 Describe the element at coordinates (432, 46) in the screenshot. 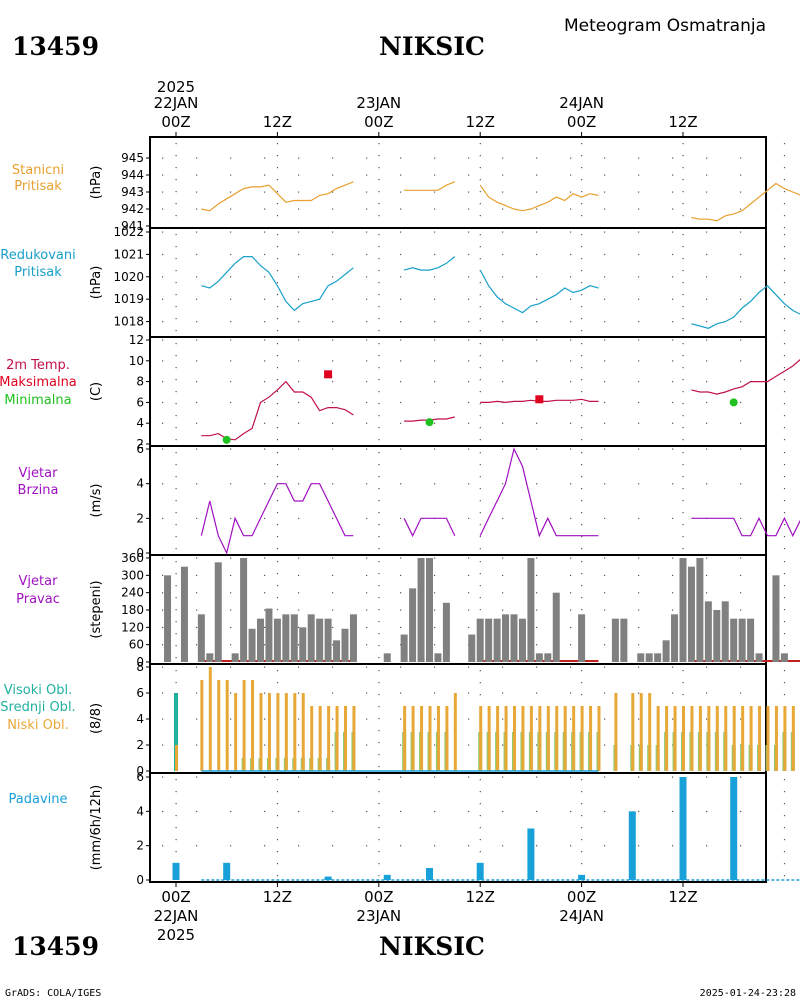

I see `station-name-top: NIKSIC` at that location.